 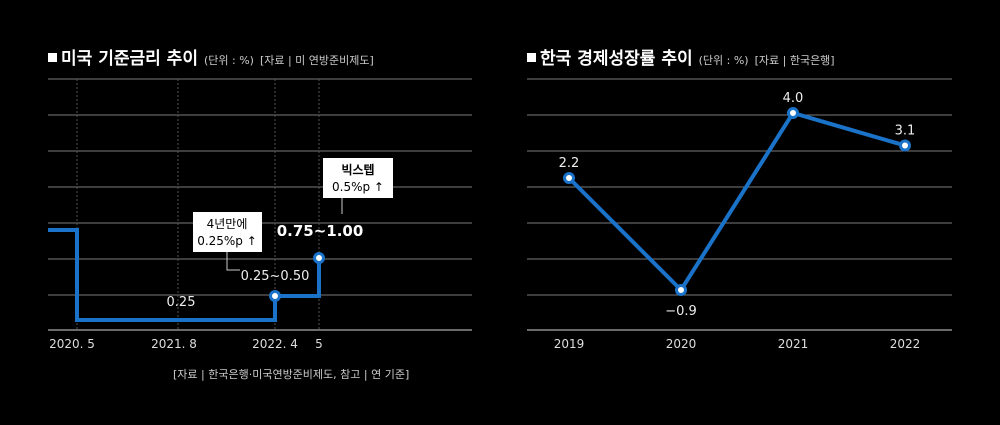 What do you see at coordinates (616, 59) in the screenshot?
I see `right-title-text: 한국 경제성장률 추이` at bounding box center [616, 59].